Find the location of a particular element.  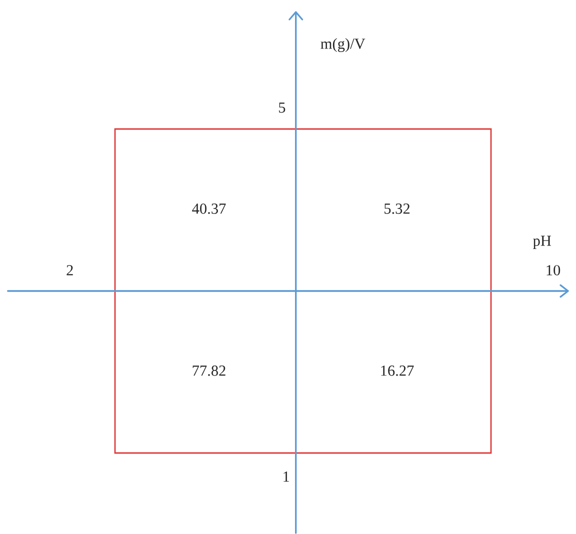

x-tick-label: 2 is located at coordinates (69, 270).